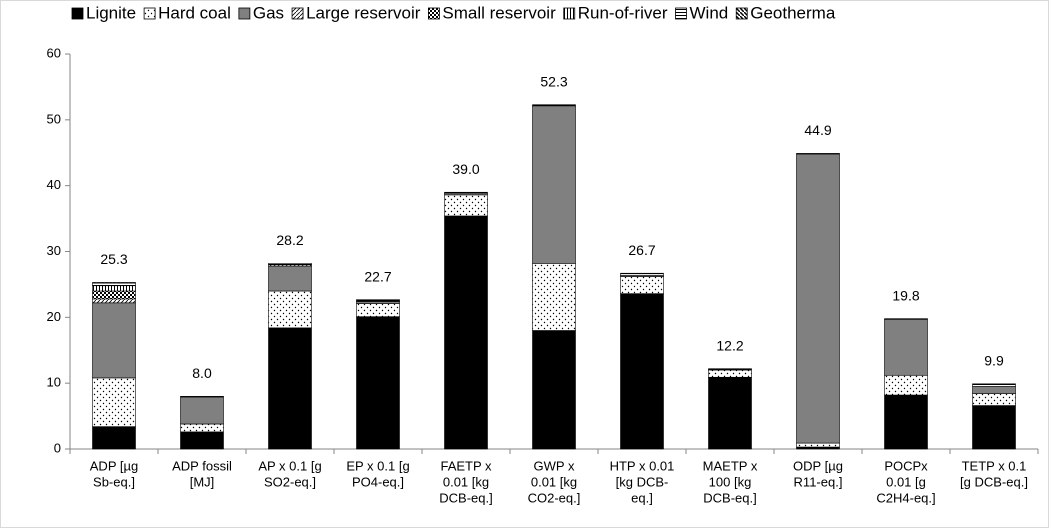  Describe the element at coordinates (54, 118) in the screenshot. I see `y-tick-label: 50` at that location.